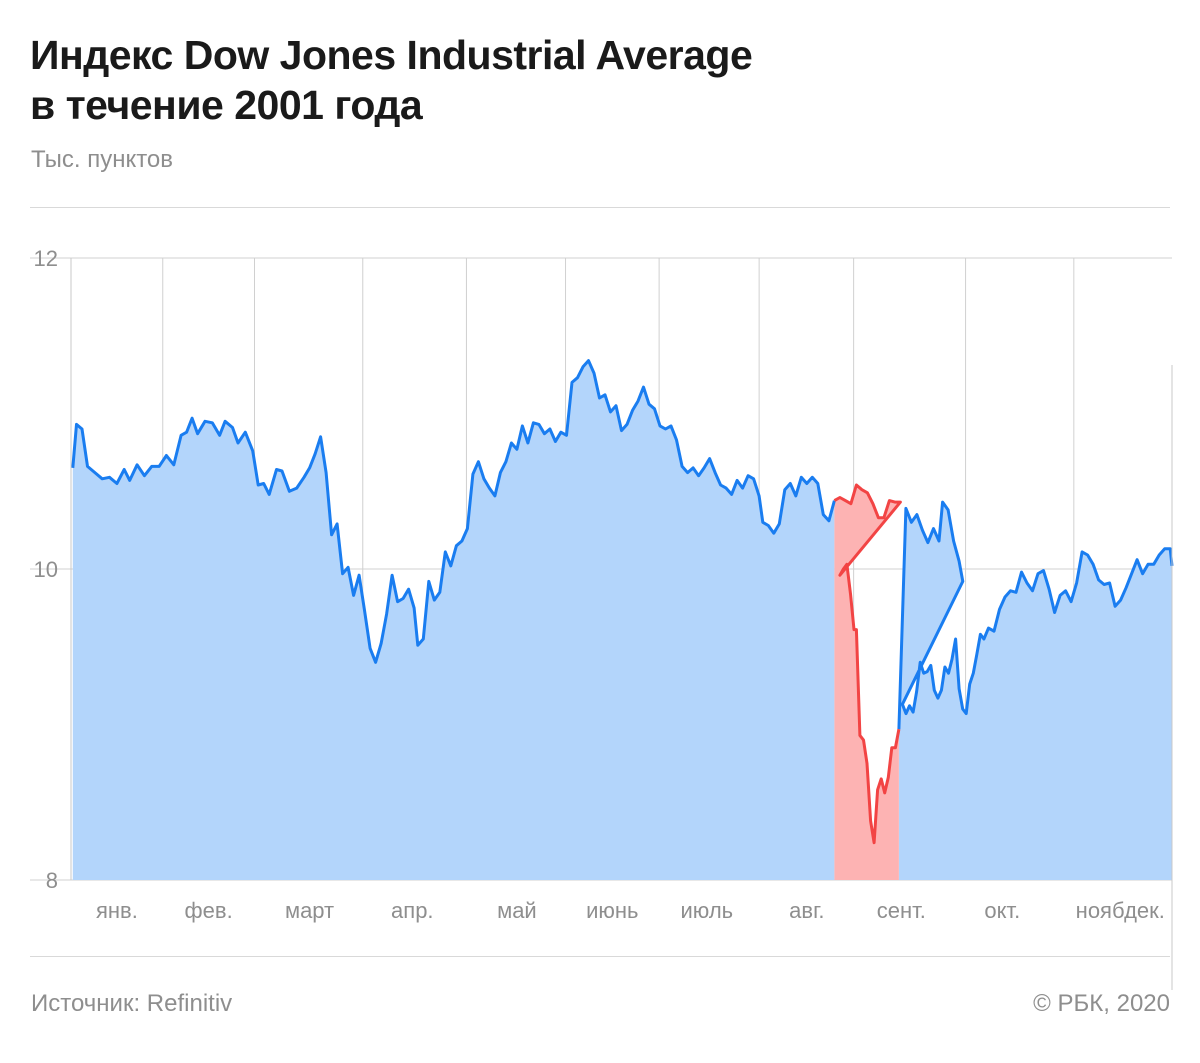 This screenshot has width=1200, height=1063. Describe the element at coordinates (102, 159) in the screenshot. I see `chart-subtitle: Тыс. пунктов` at that location.